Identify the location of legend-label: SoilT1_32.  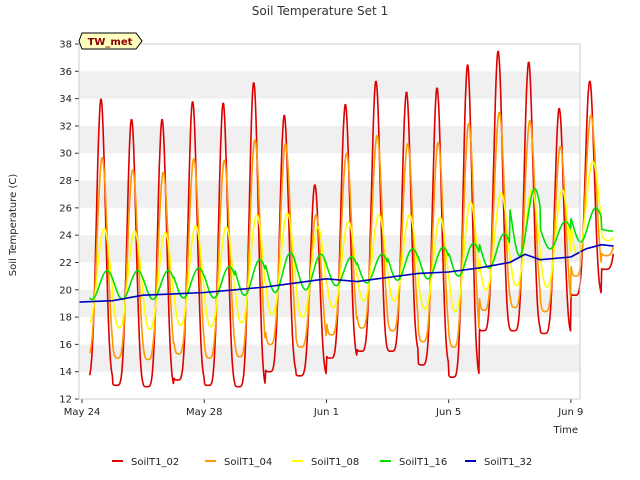
(508, 462).